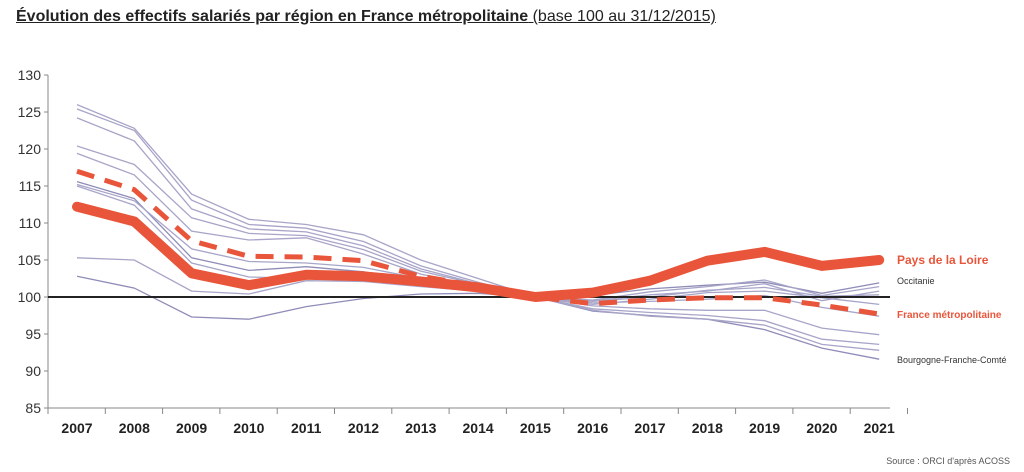 The height and width of the screenshot is (472, 1024). What do you see at coordinates (191, 428) in the screenshot?
I see `x-tick-label: 2009` at bounding box center [191, 428].